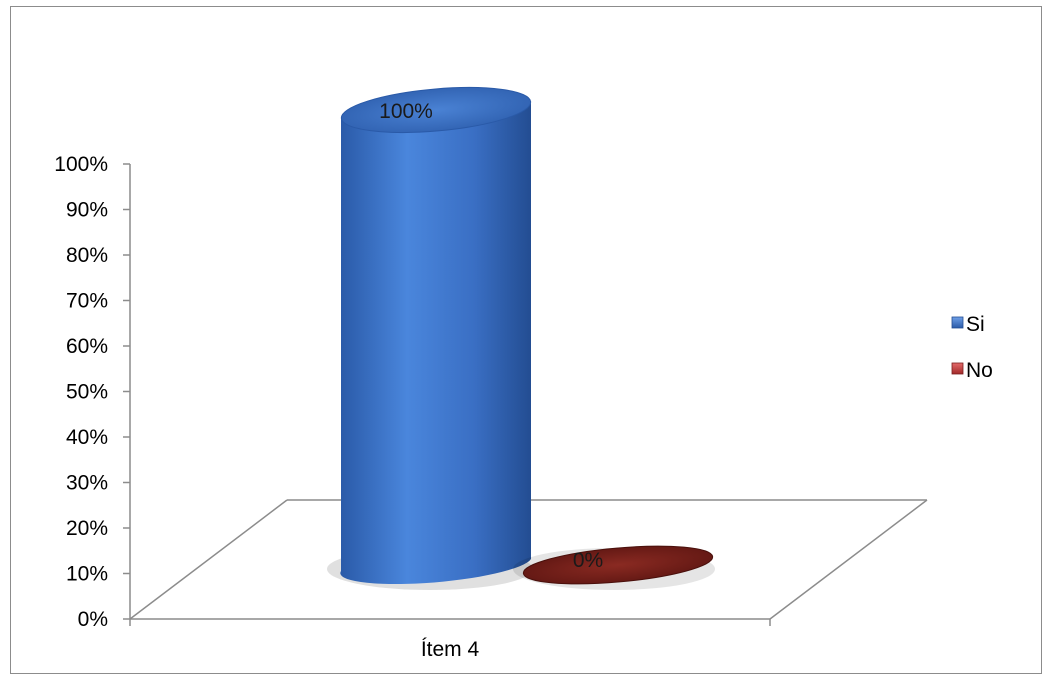  What do you see at coordinates (93, 619) in the screenshot?
I see `y-tick-label: 0%` at bounding box center [93, 619].